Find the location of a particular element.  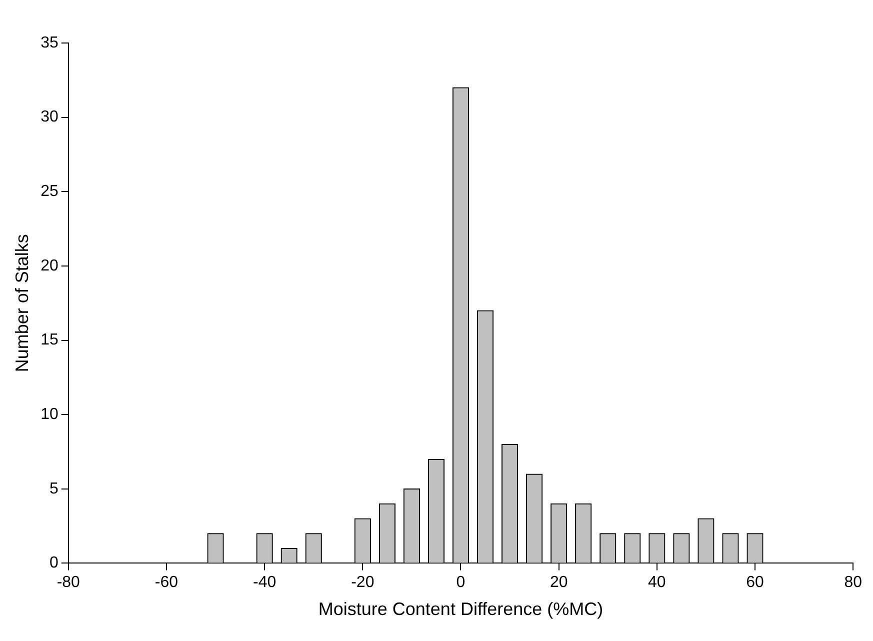

x-tick-label: 0 is located at coordinates (461, 583).